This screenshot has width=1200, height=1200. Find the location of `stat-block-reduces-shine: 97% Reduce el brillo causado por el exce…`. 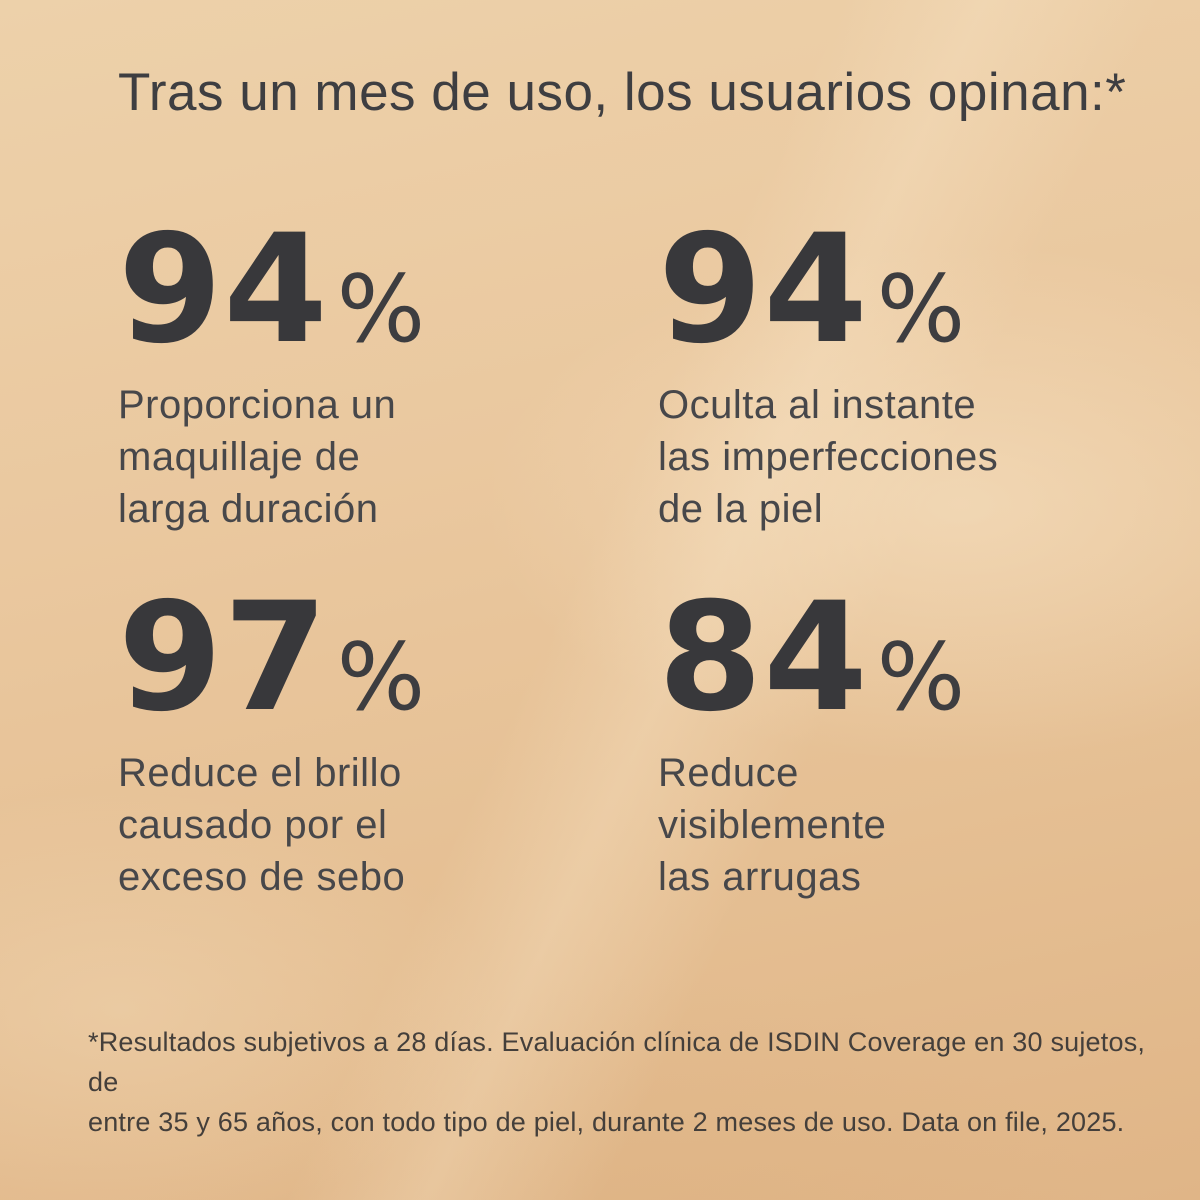

stat-block-reduces-shine: 97% Reduce el brillo causado por el exce… is located at coordinates (388, 743).